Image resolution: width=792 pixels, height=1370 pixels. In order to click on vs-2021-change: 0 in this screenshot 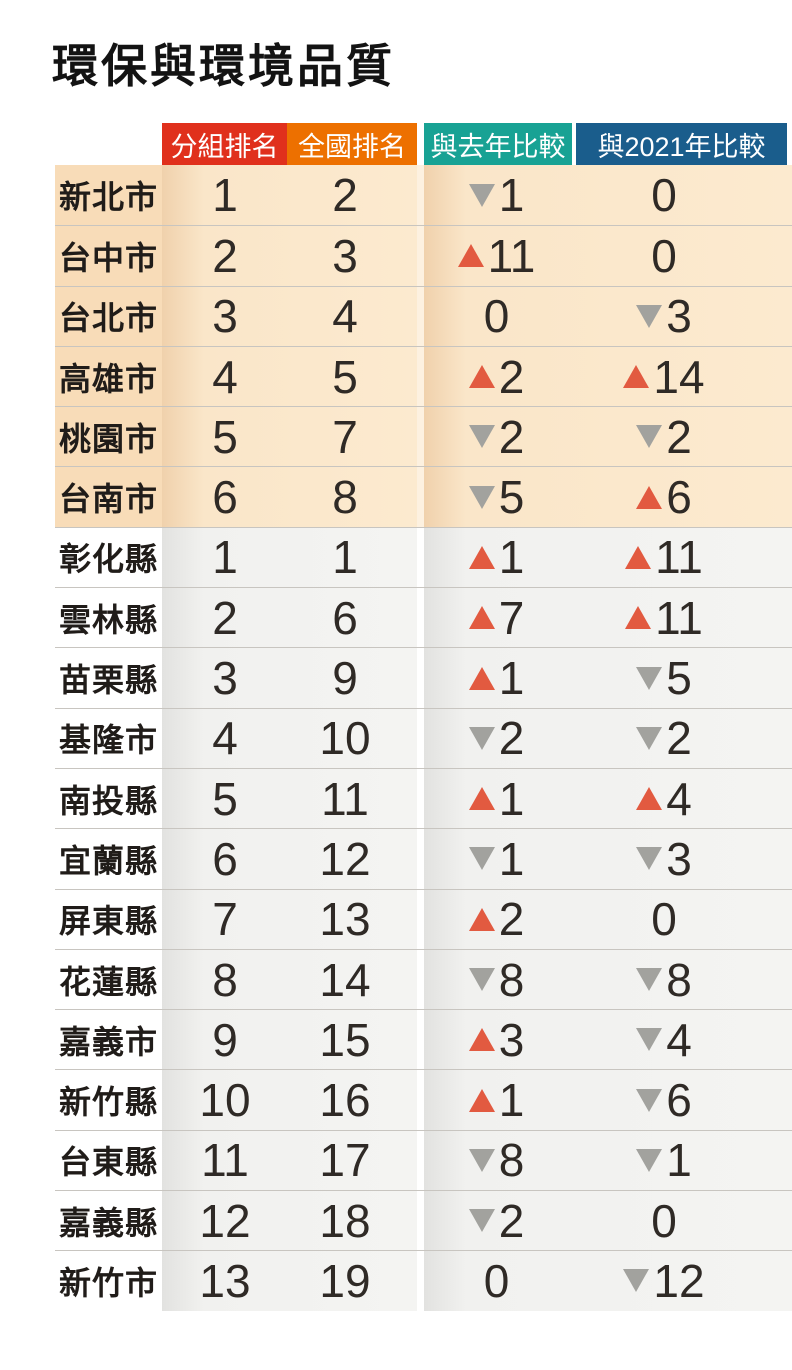, I will do `click(664, 195)`.